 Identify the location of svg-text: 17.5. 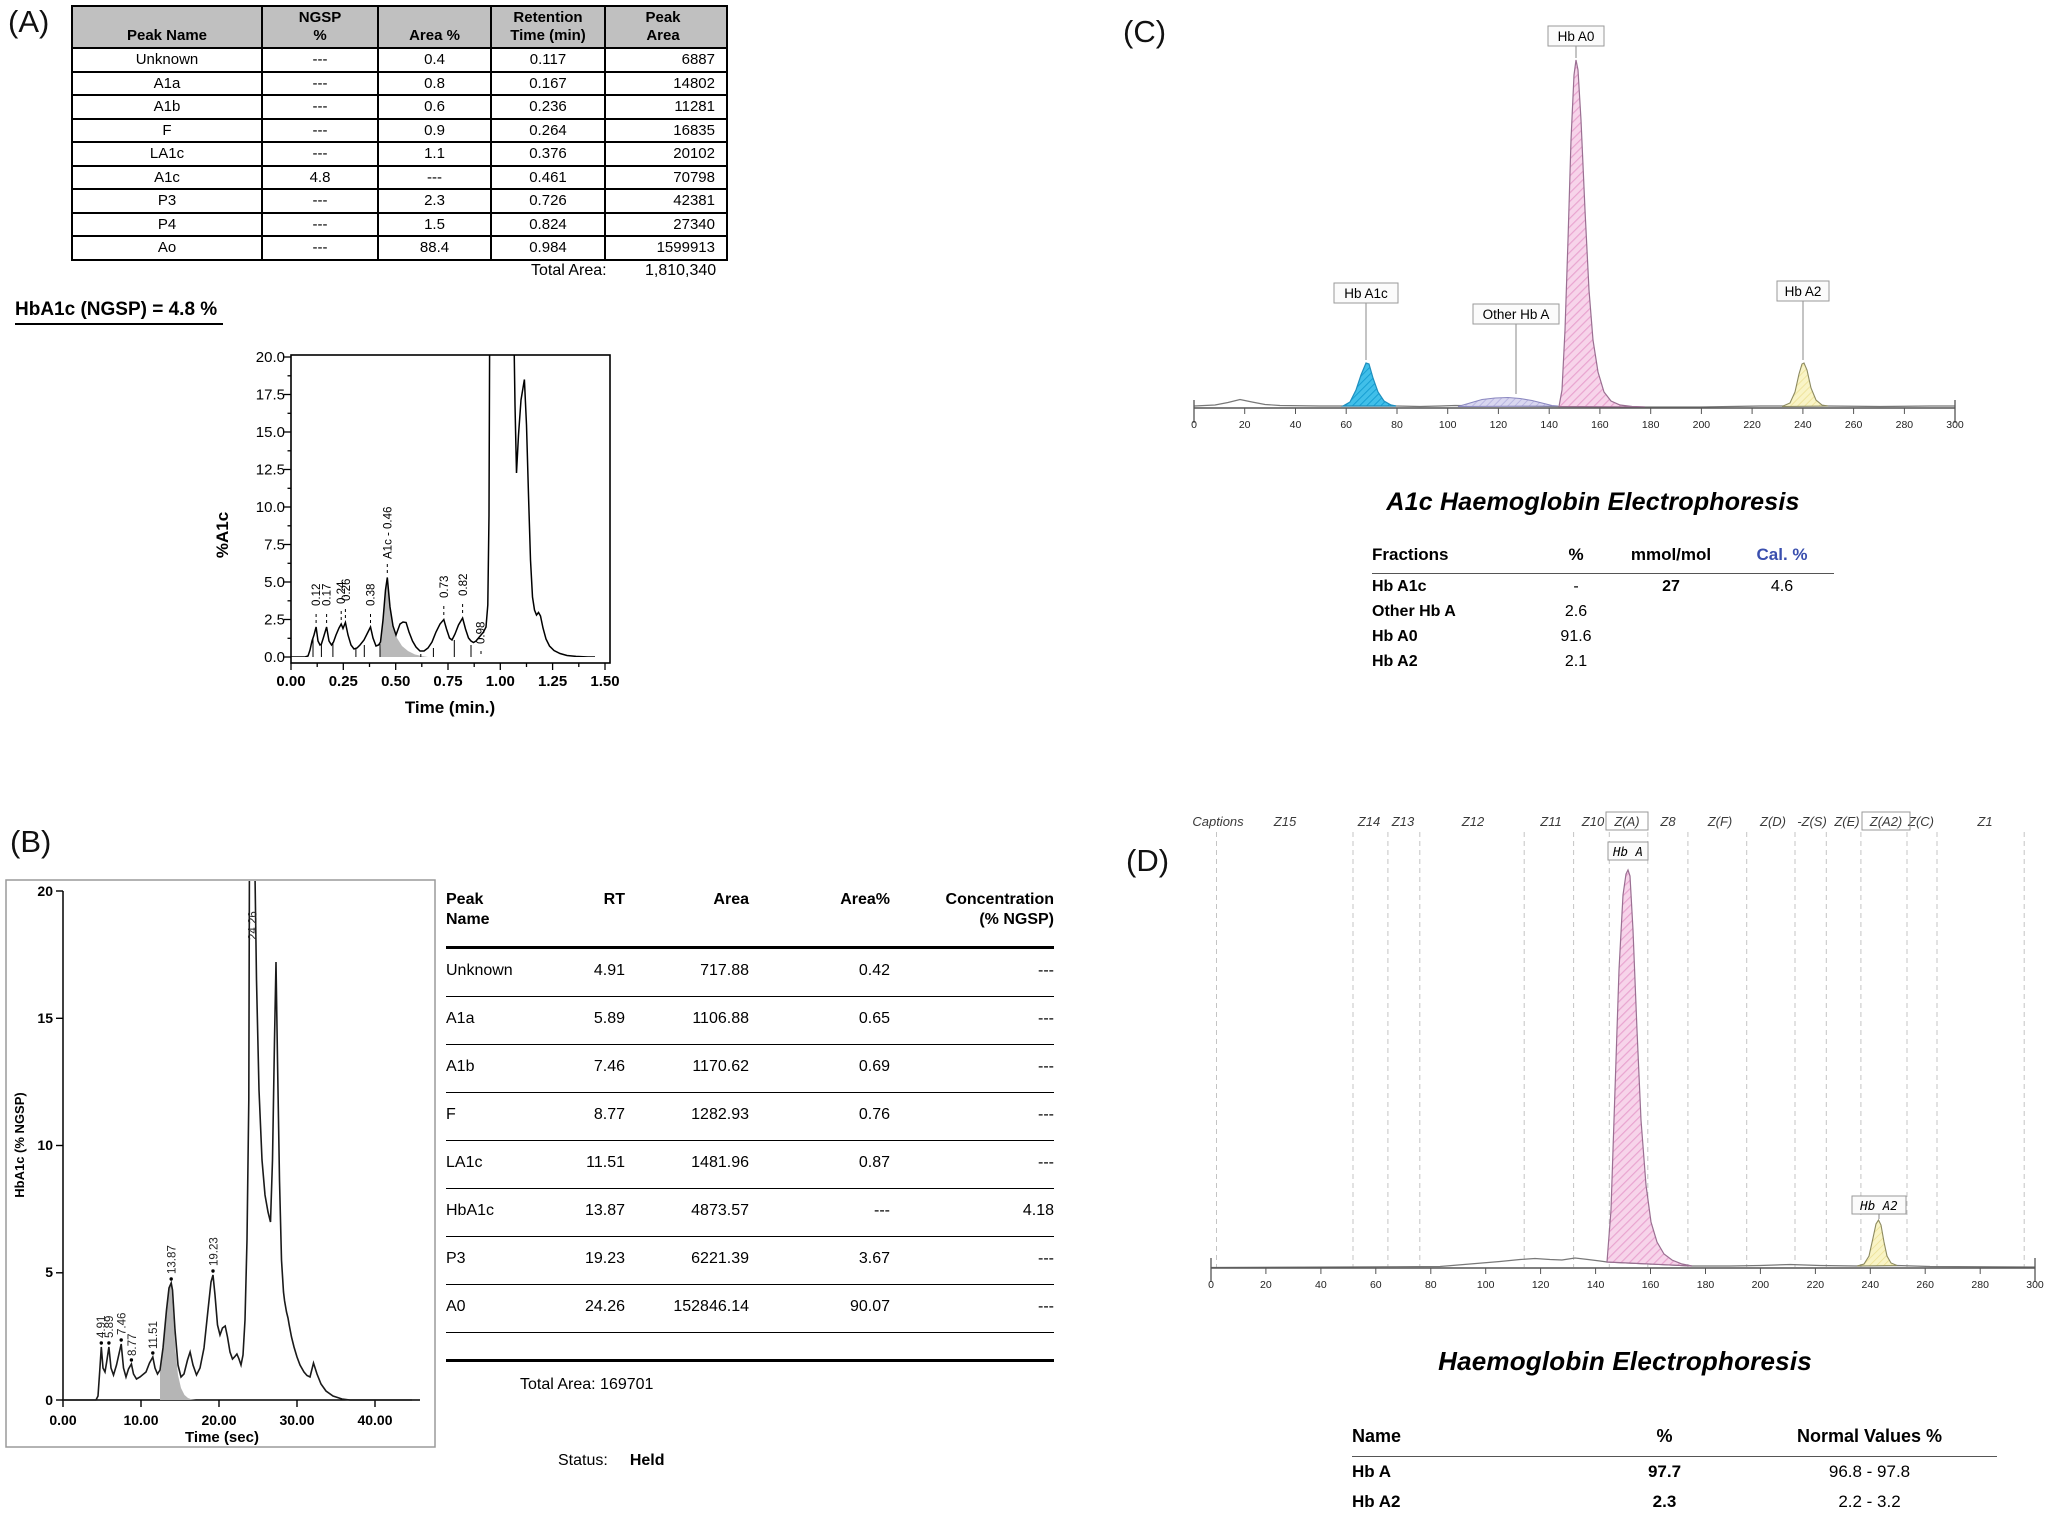
(270, 395).